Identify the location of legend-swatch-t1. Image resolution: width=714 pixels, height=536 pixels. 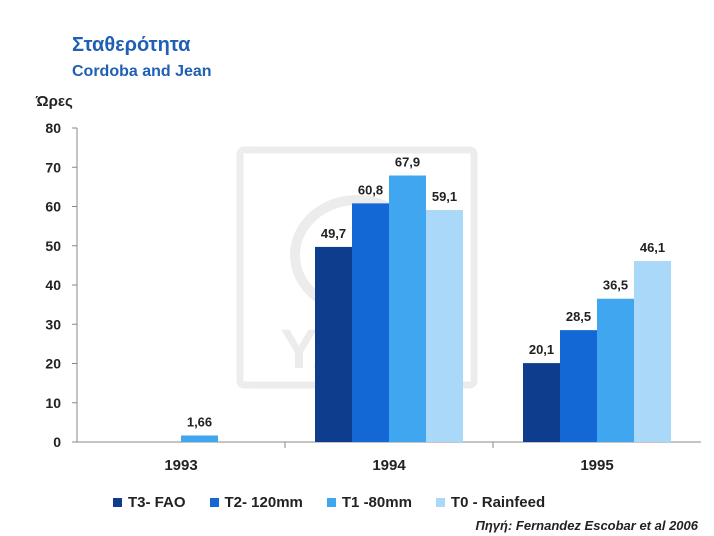
(331, 502).